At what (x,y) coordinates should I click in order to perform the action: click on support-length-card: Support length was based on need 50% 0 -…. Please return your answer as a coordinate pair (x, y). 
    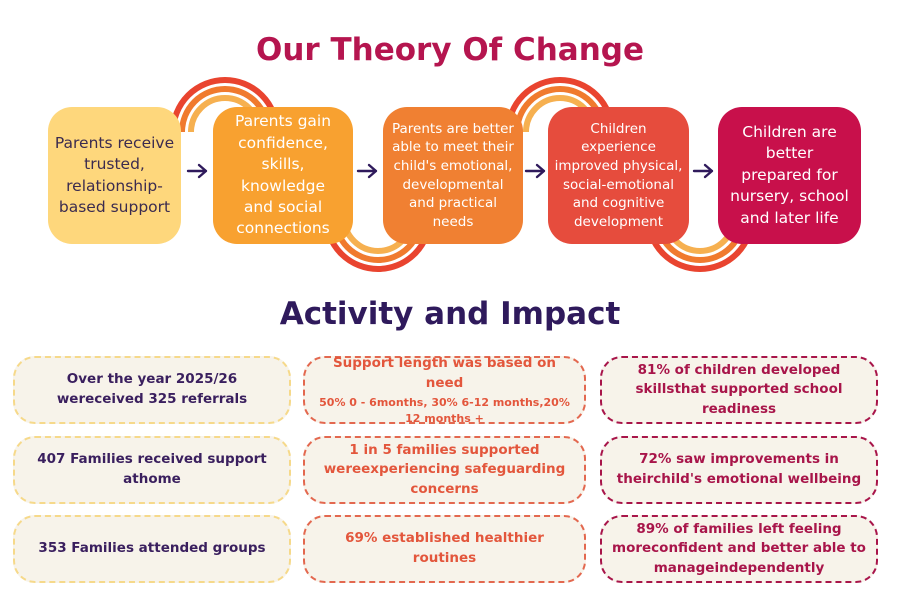
    Looking at the image, I should click on (444, 390).